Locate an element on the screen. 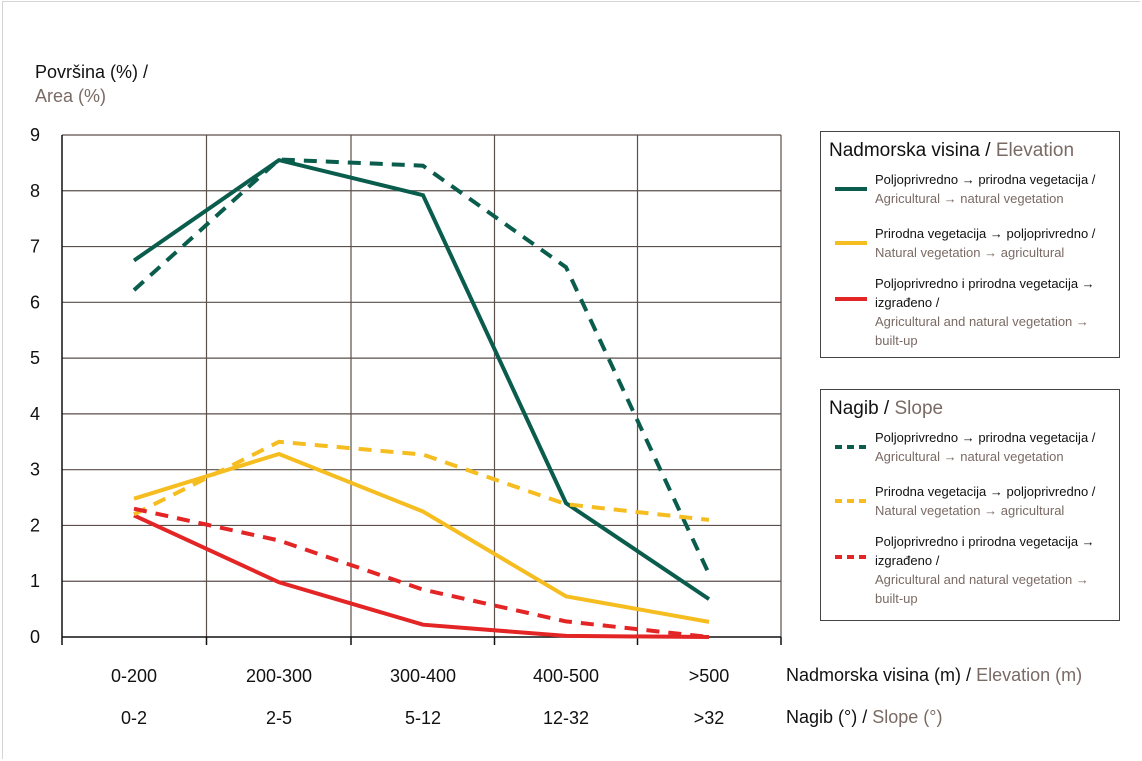  x-tick-label-slope: 0-2 is located at coordinates (134, 718).